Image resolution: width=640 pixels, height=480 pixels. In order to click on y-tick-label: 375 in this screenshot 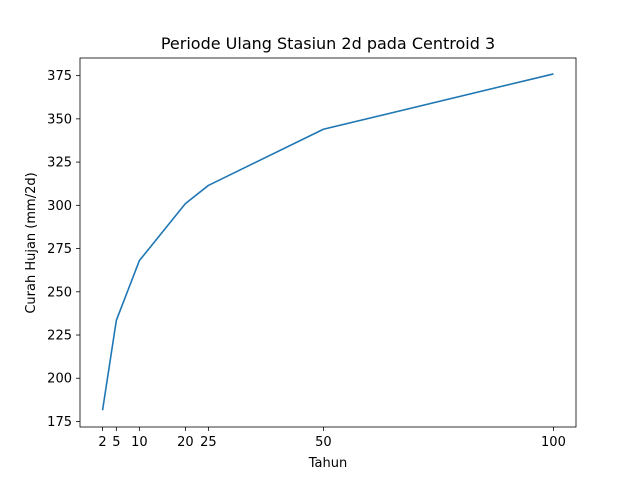, I will do `click(59, 76)`.